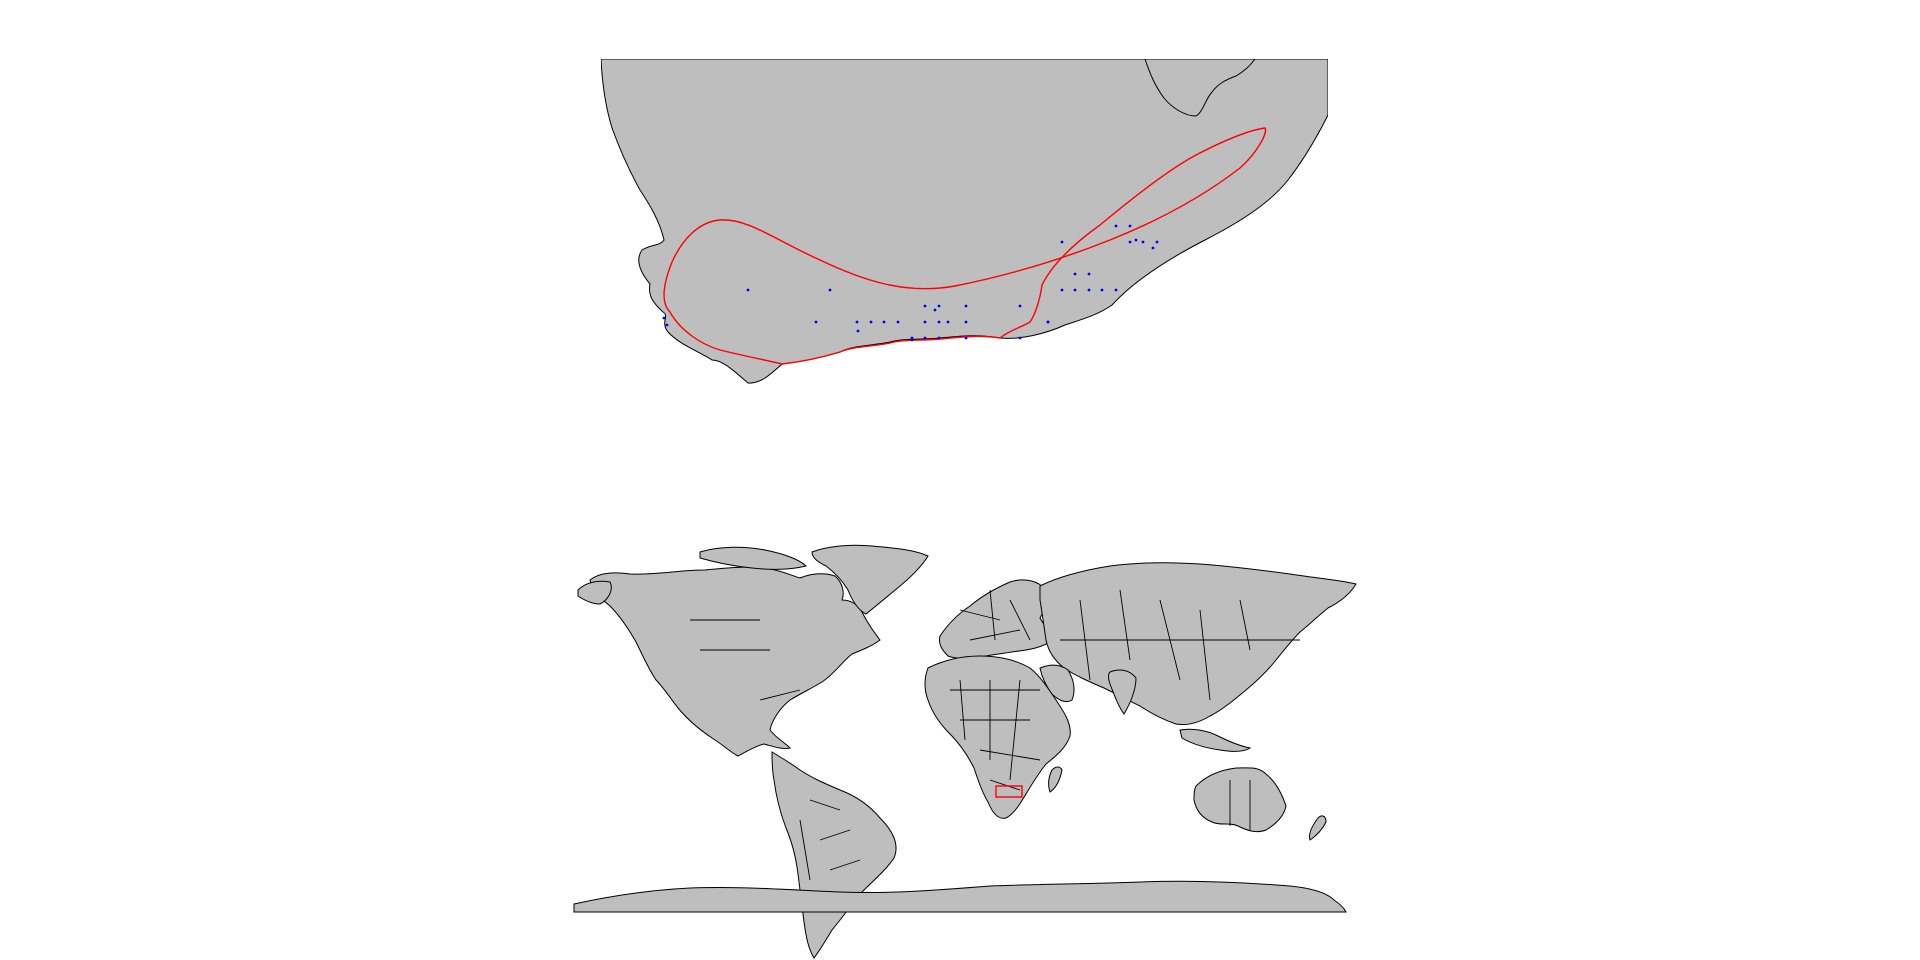 This screenshot has width=1920, height=960. Describe the element at coordinates (870, 579) in the screenshot. I see `greenland-land` at that location.